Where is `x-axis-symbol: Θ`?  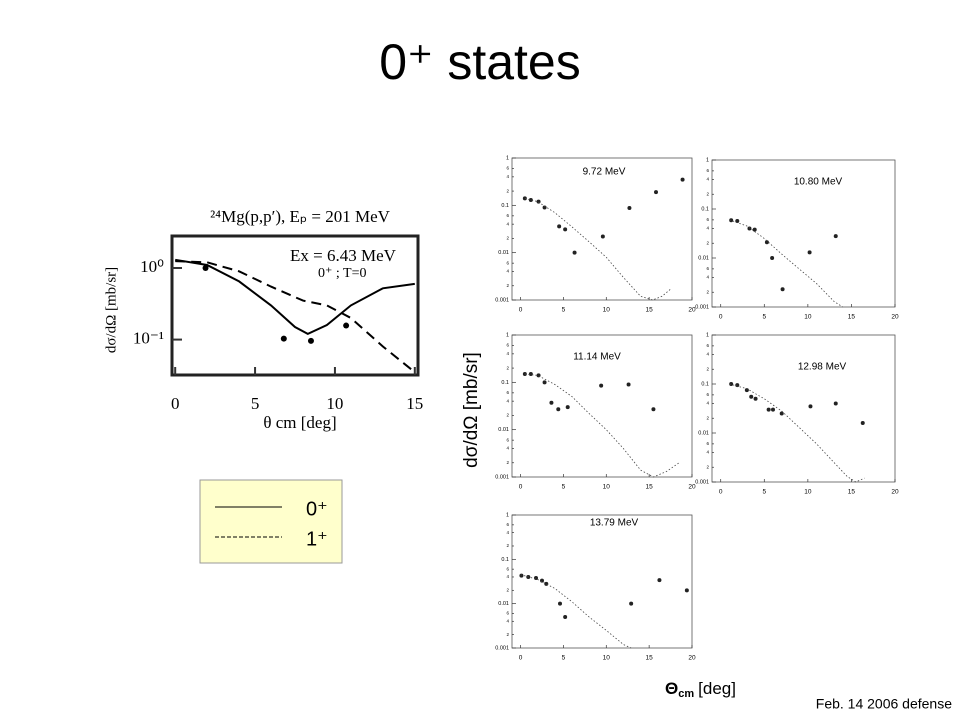 x-axis-symbol: Θ is located at coordinates (671, 688).